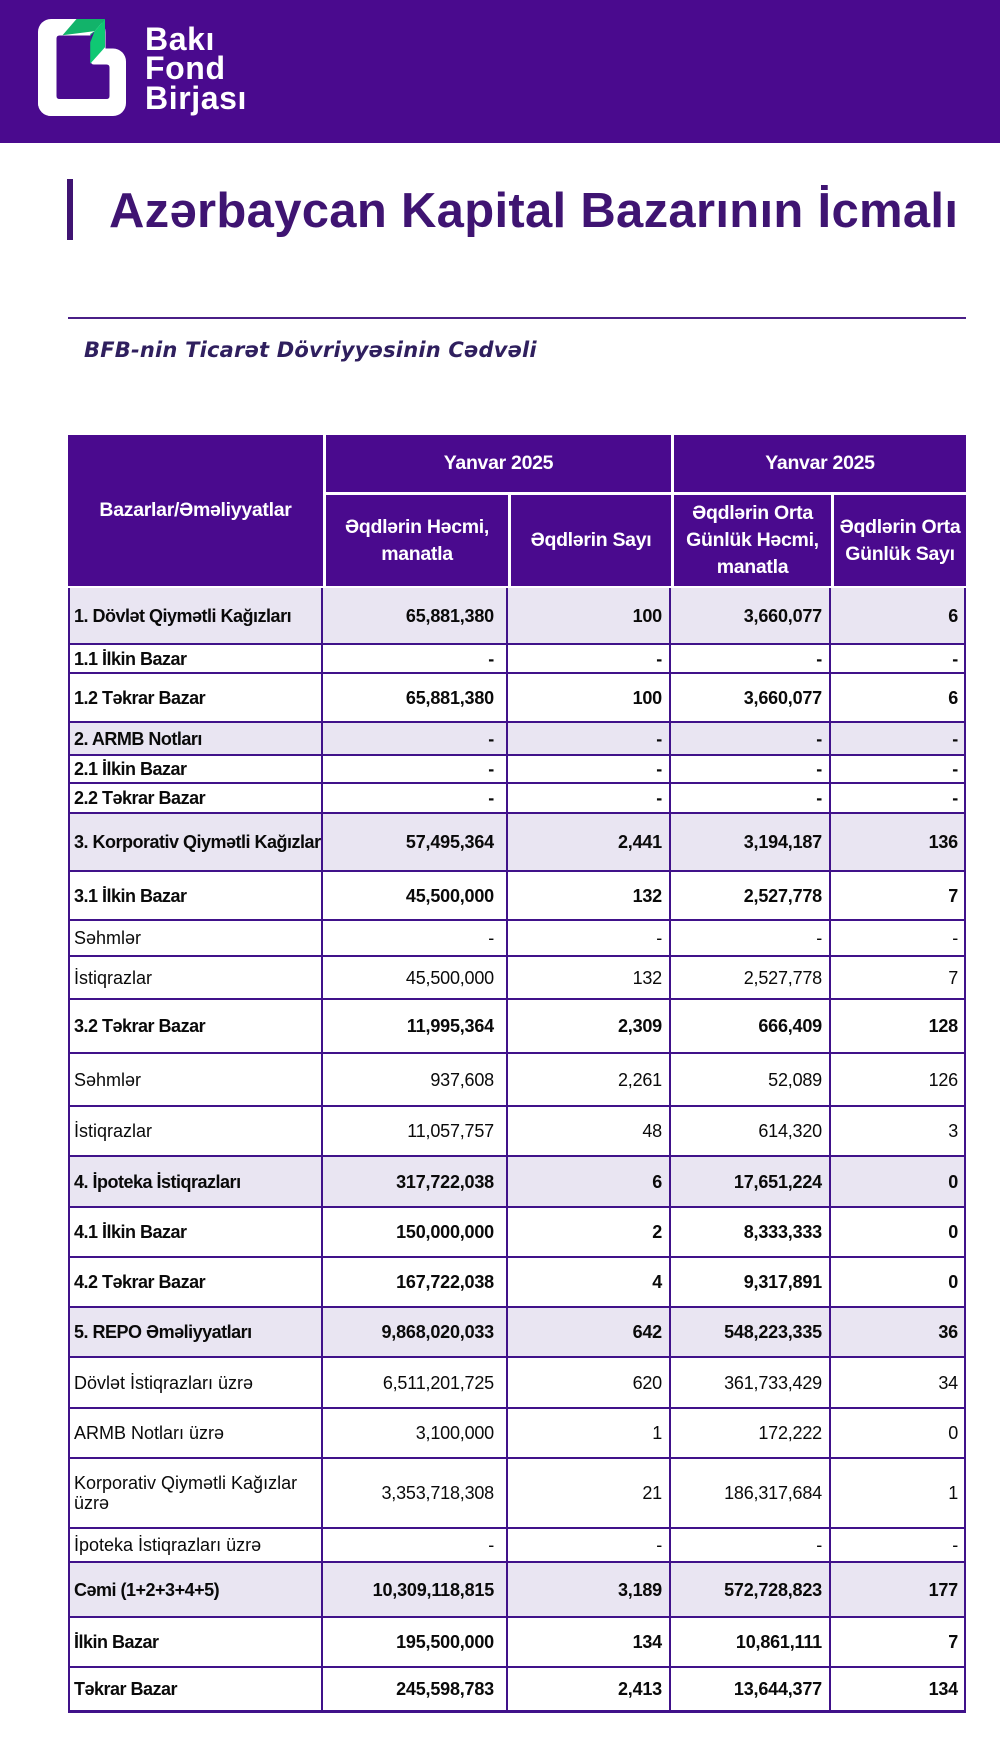 Image resolution: width=1000 pixels, height=1749 pixels. What do you see at coordinates (196, 738) in the screenshot?
I see `row-label: 2. ARMB Notları` at bounding box center [196, 738].